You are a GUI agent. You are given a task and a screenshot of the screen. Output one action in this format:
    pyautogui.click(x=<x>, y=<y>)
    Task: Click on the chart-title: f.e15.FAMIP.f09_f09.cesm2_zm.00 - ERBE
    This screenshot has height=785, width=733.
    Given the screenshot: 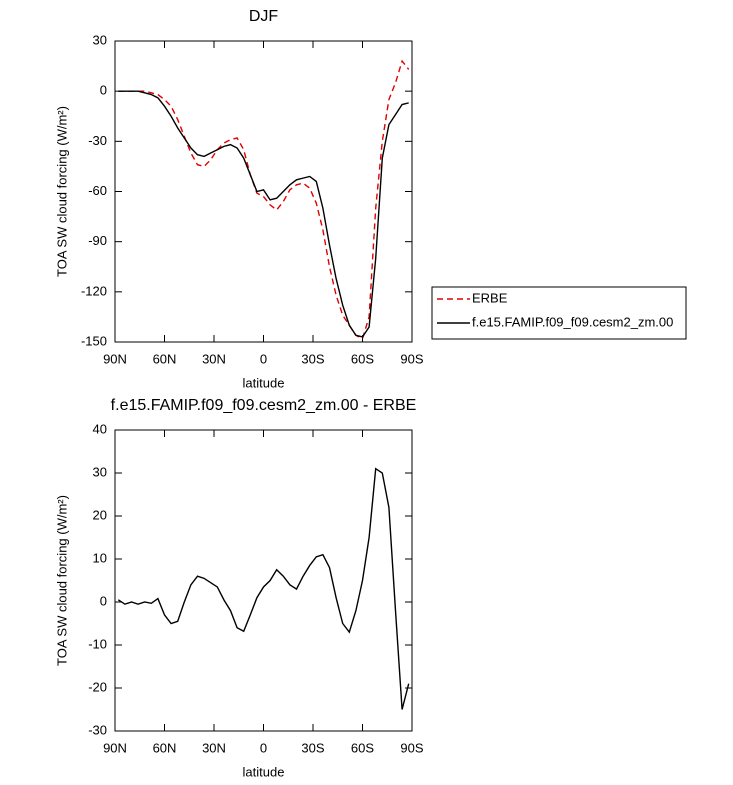 What is the action you would take?
    pyautogui.click(x=264, y=405)
    